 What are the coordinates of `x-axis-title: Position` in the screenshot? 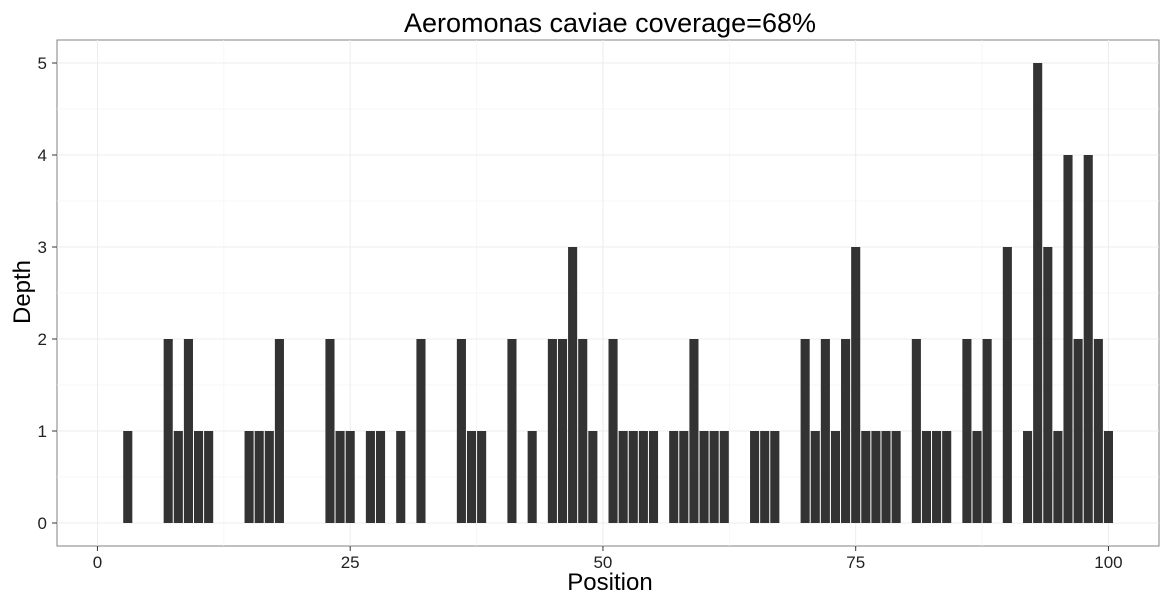 It's located at (609, 582).